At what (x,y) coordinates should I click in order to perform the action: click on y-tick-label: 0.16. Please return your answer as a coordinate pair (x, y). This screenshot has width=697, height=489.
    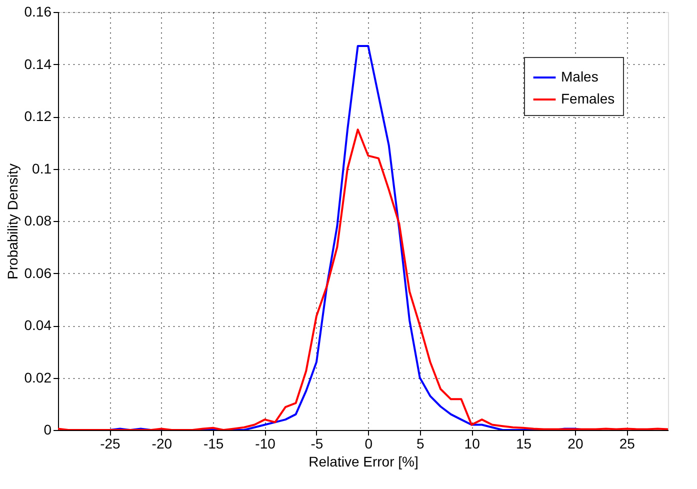
    Looking at the image, I should click on (38, 12).